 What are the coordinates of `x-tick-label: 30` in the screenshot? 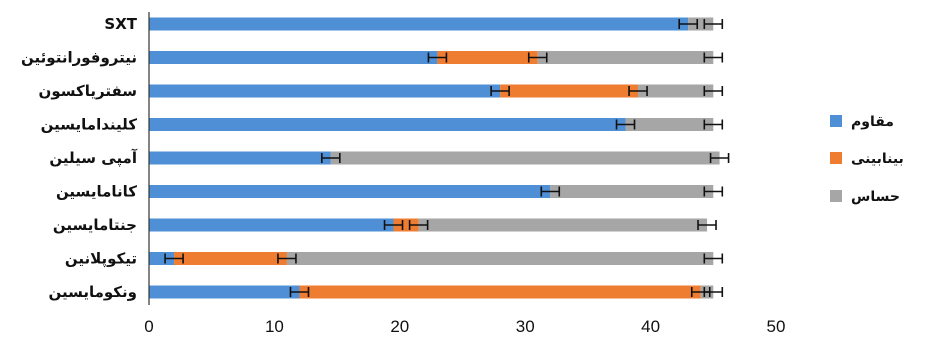 It's located at (525, 326).